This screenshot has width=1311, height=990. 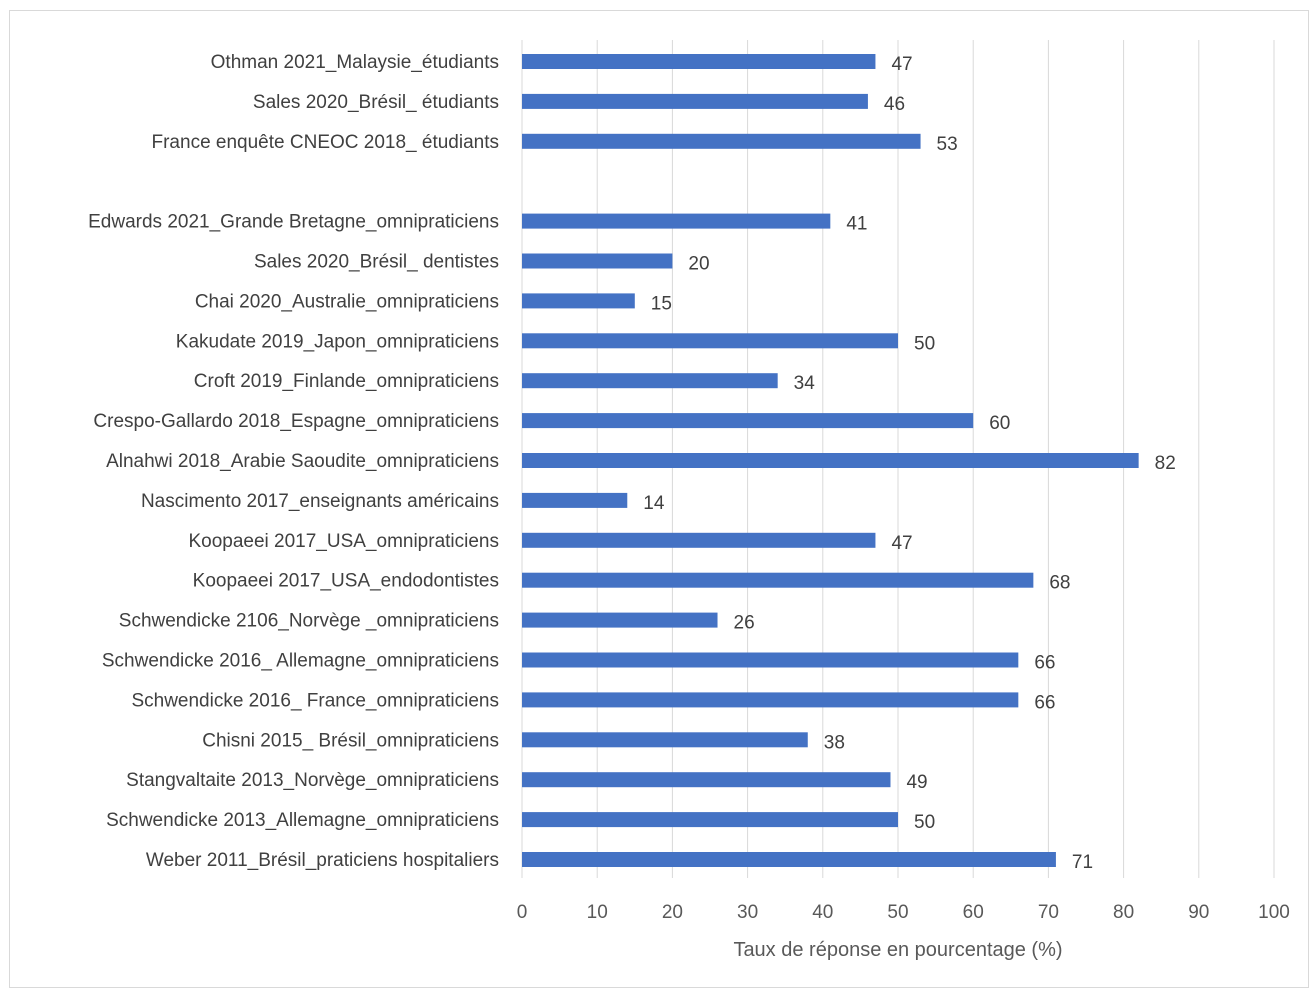 I want to click on x-tick-label: 50, so click(x=897, y=912).